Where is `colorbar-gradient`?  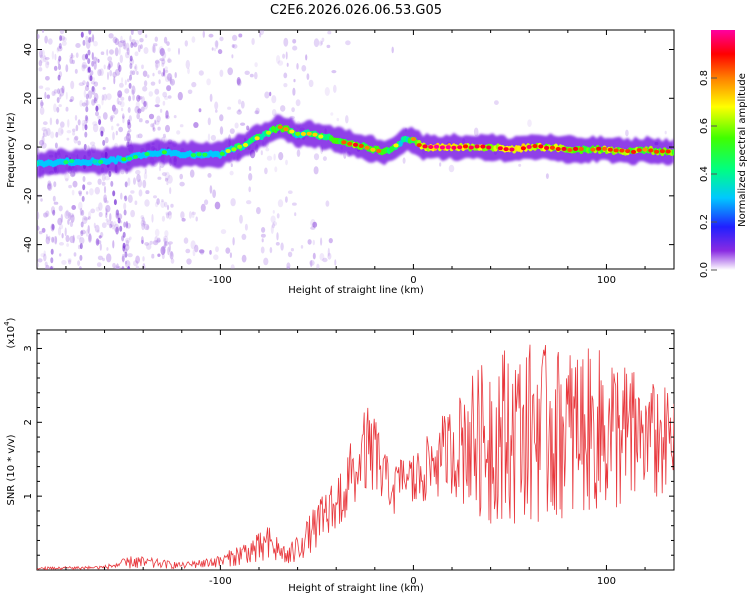
colorbar-gradient is located at coordinates (723, 150).